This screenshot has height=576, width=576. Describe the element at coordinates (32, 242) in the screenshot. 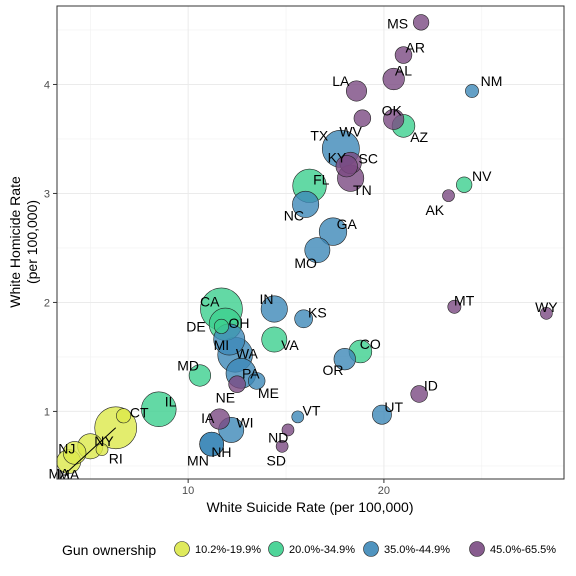

I see `y-axis-title-line-2: (per 100,000)` at that location.